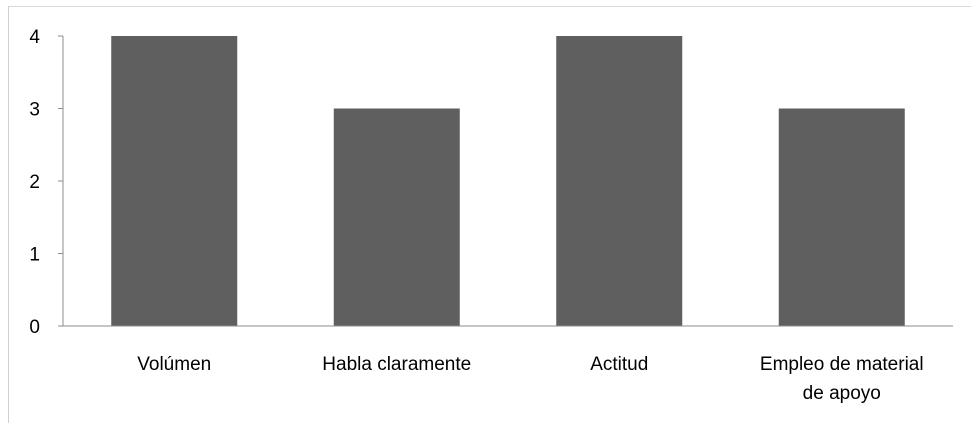 Image resolution: width=972 pixels, height=423 pixels. I want to click on y-axis-ticks: 0 1 2 3 4, so click(46, 182).